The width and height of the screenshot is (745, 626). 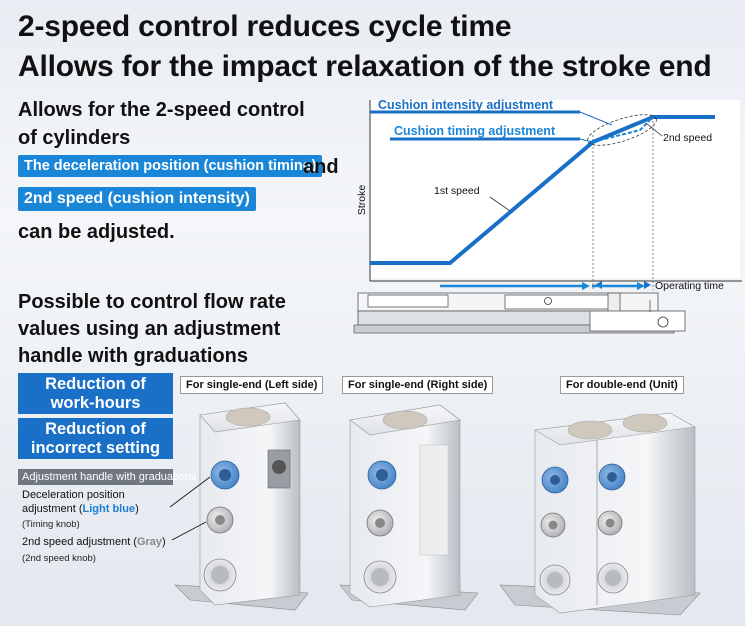 I want to click on cylinder-illustration, so click(x=519, y=308).